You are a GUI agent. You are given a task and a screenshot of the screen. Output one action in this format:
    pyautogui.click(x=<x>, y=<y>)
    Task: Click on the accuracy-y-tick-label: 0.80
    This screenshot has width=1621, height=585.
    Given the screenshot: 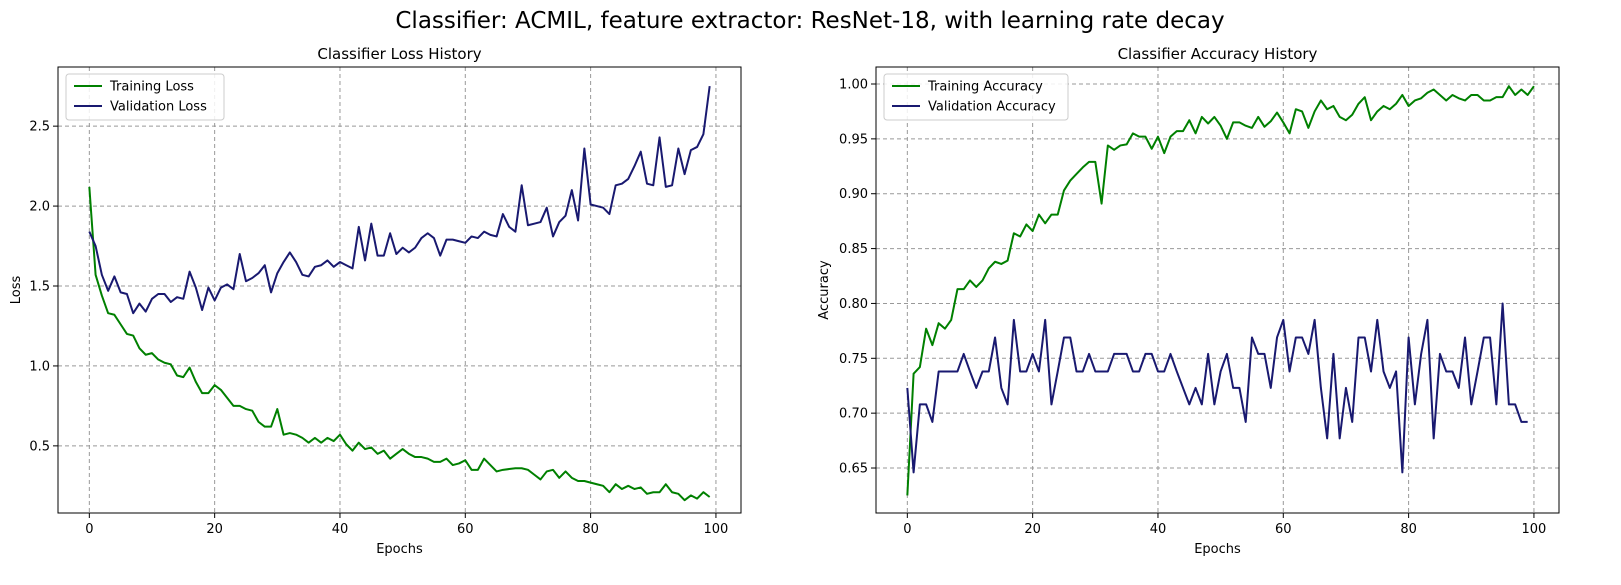 What is the action you would take?
    pyautogui.click(x=853, y=304)
    